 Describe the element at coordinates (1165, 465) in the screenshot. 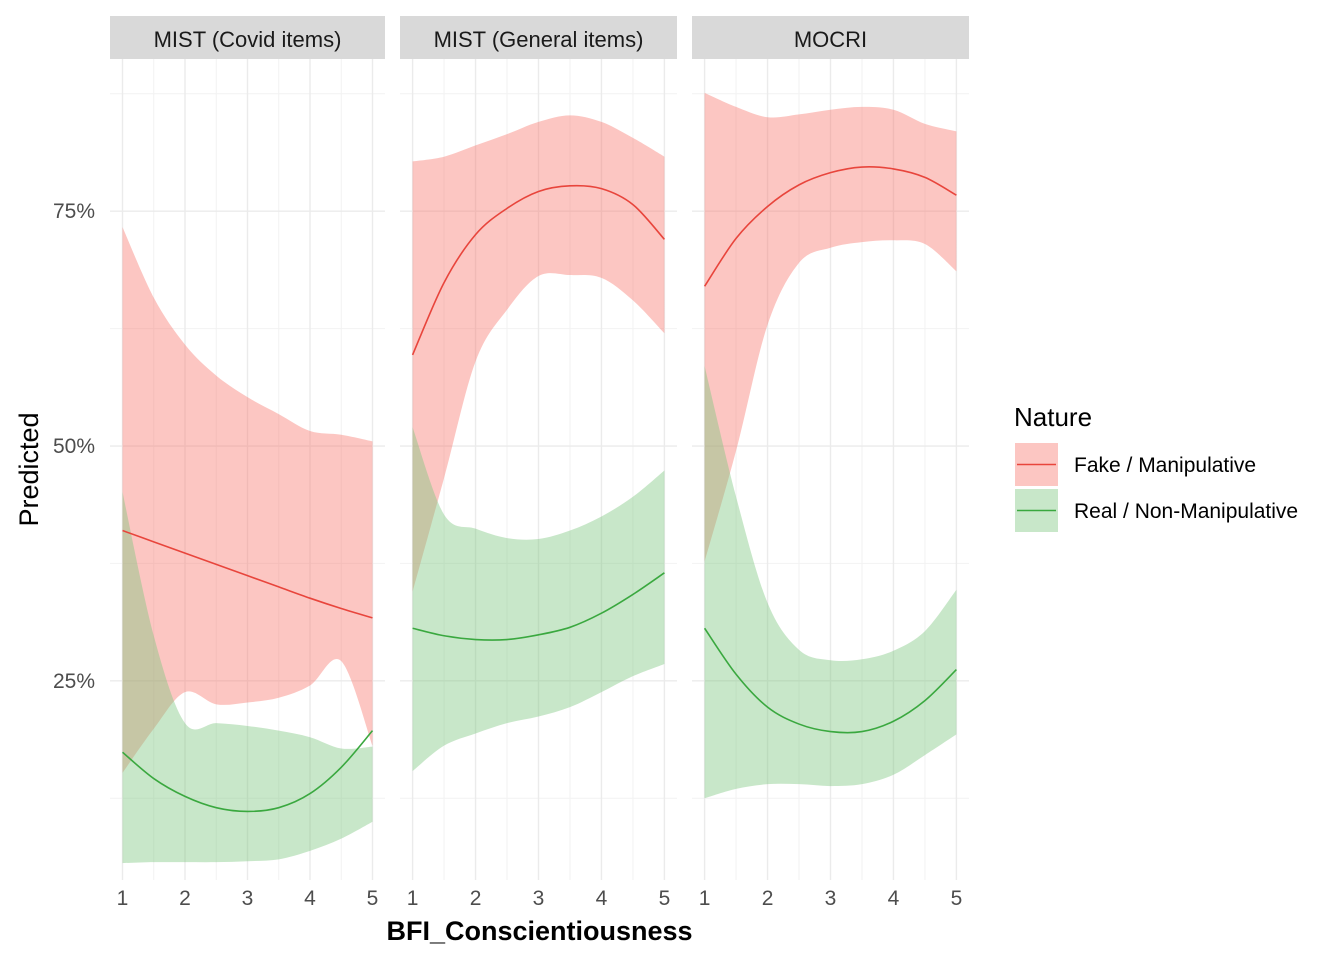

I see `legend-label: Fake / Manipulative` at that location.